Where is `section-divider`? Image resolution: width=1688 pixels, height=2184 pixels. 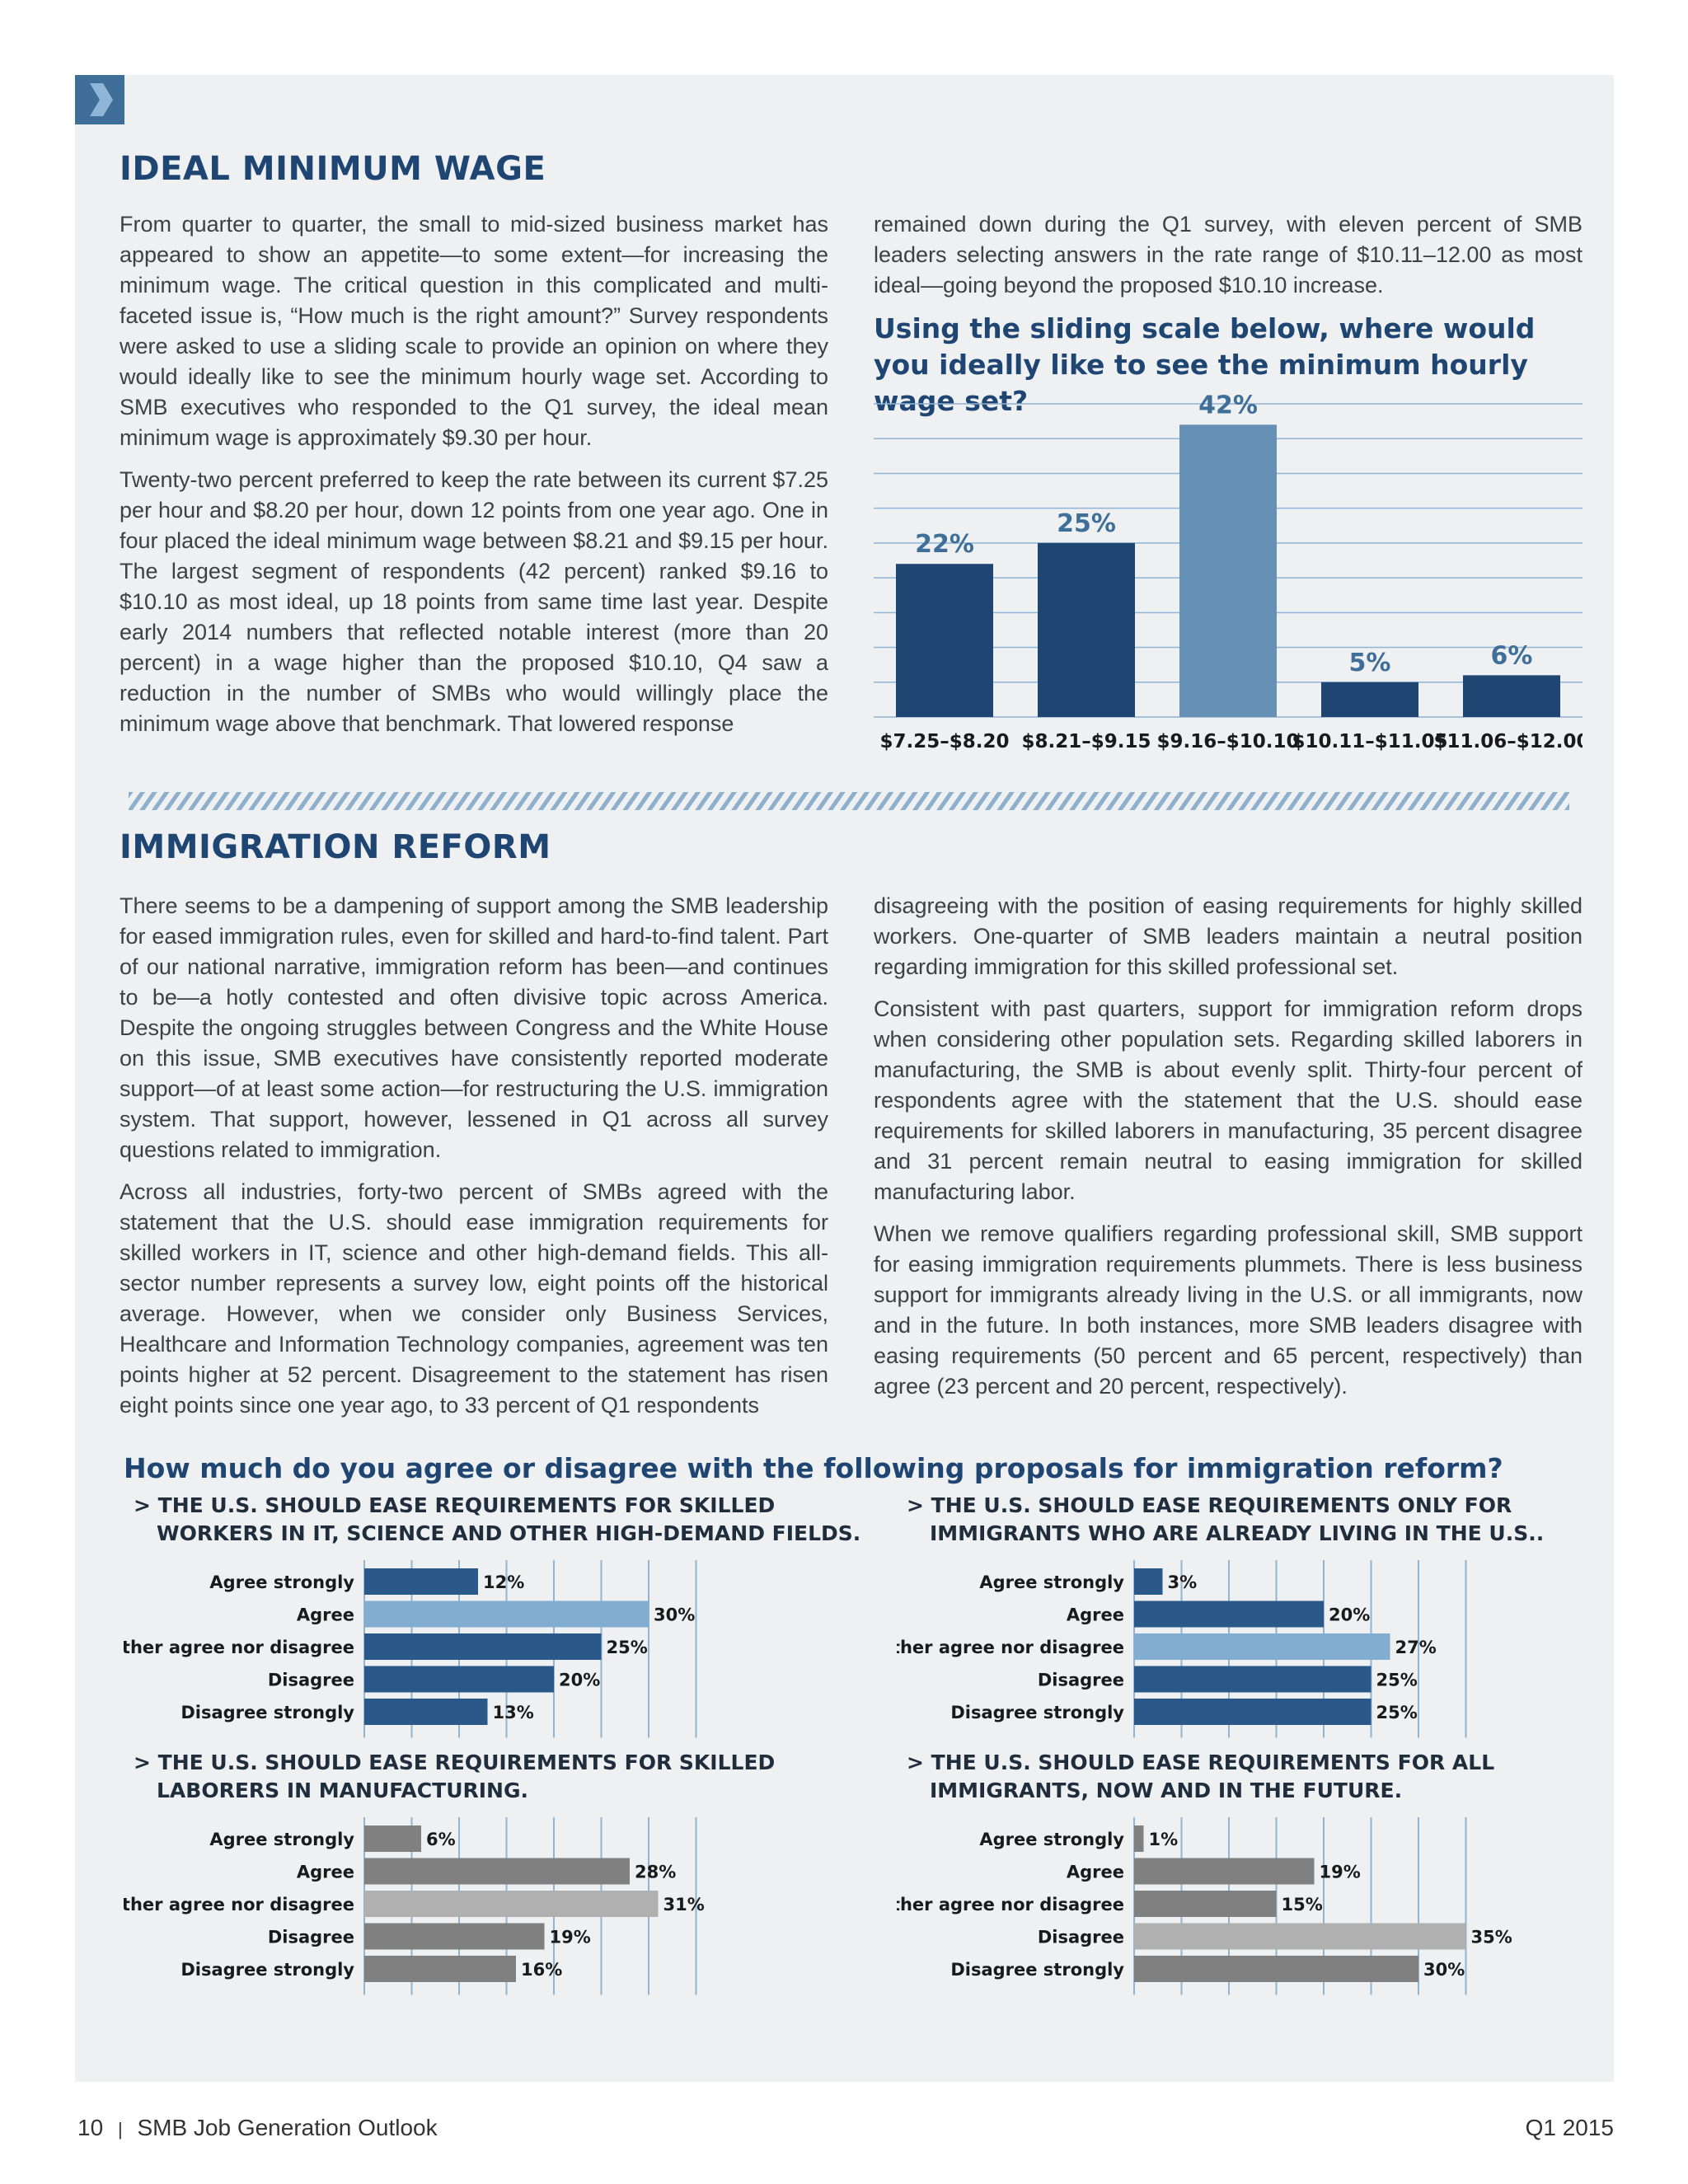 section-divider is located at coordinates (849, 801).